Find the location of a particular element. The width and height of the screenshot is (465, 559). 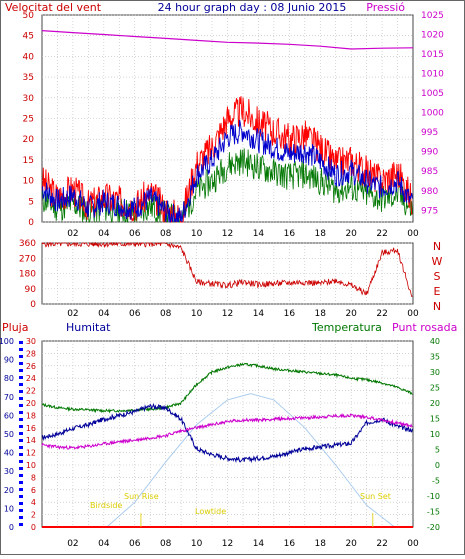

wind-speed-tick: 35 is located at coordinates (28, 78).